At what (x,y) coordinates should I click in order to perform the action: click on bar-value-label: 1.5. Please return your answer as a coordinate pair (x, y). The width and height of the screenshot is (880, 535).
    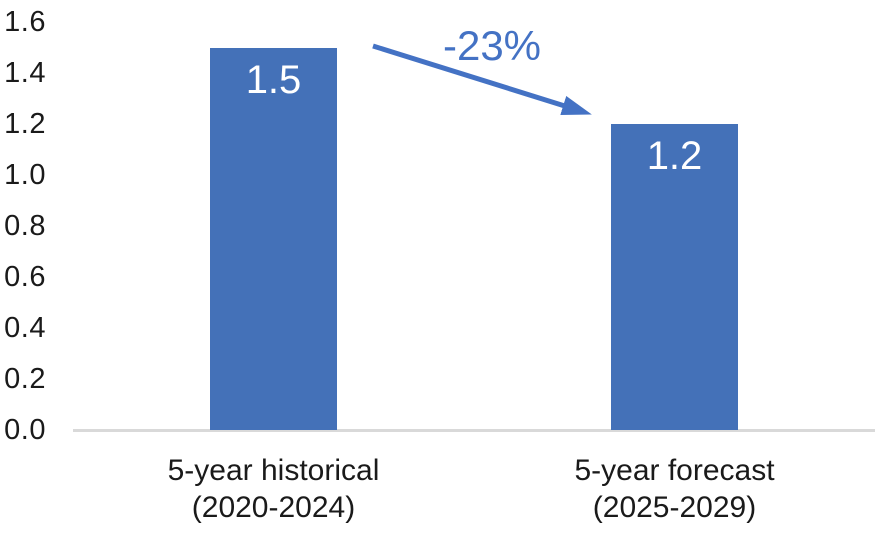
    Looking at the image, I should click on (273, 79).